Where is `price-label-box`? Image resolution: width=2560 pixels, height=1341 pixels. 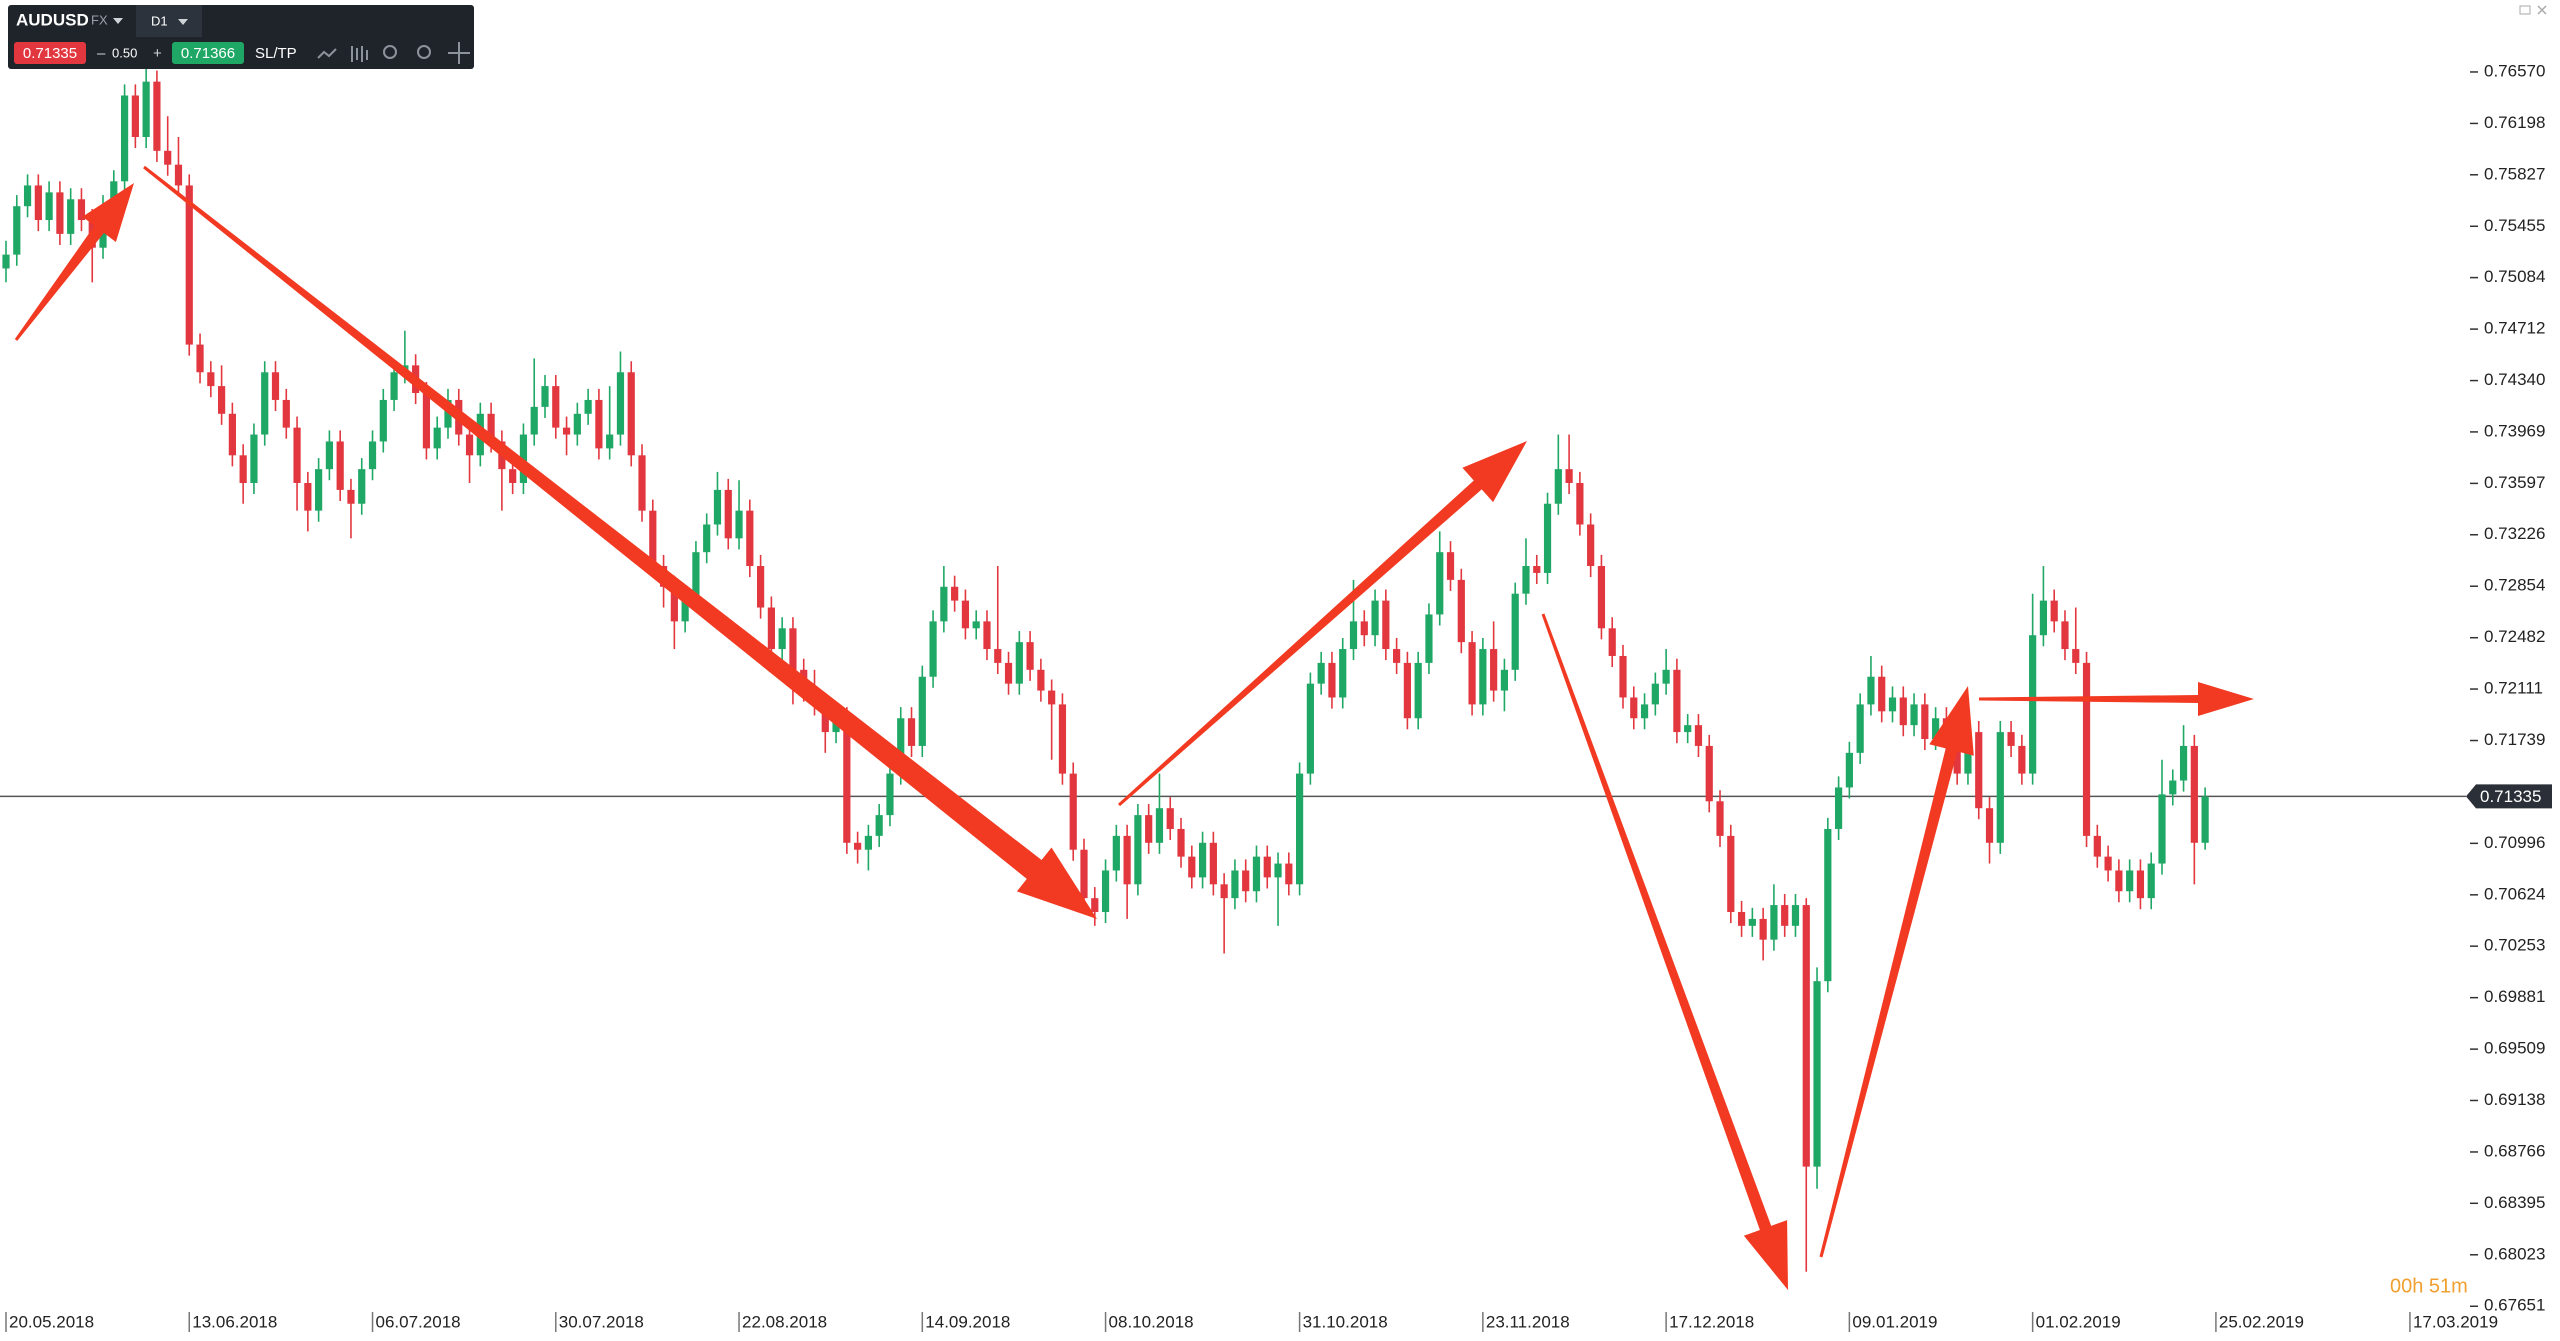
price-label-box is located at coordinates (2509, 796).